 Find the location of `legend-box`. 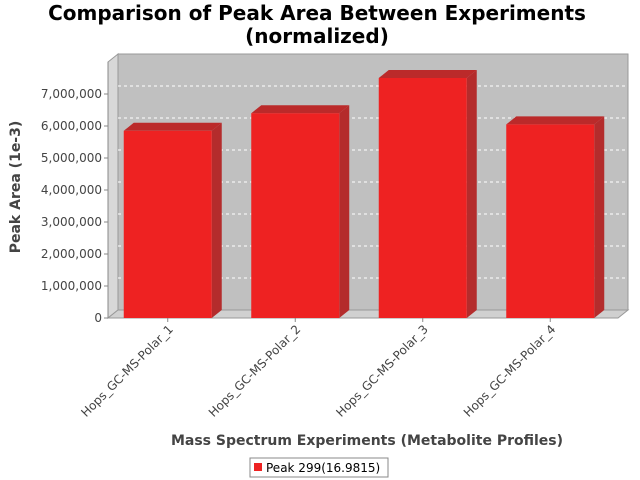

legend-box is located at coordinates (319, 467).